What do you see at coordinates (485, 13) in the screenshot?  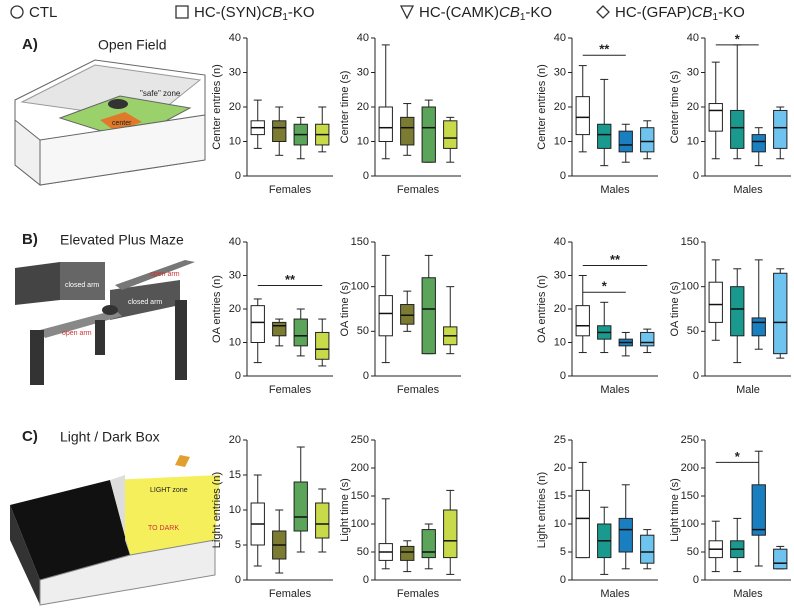 I see `legend-label: HC-(CAMK)CB1-KO` at bounding box center [485, 13].